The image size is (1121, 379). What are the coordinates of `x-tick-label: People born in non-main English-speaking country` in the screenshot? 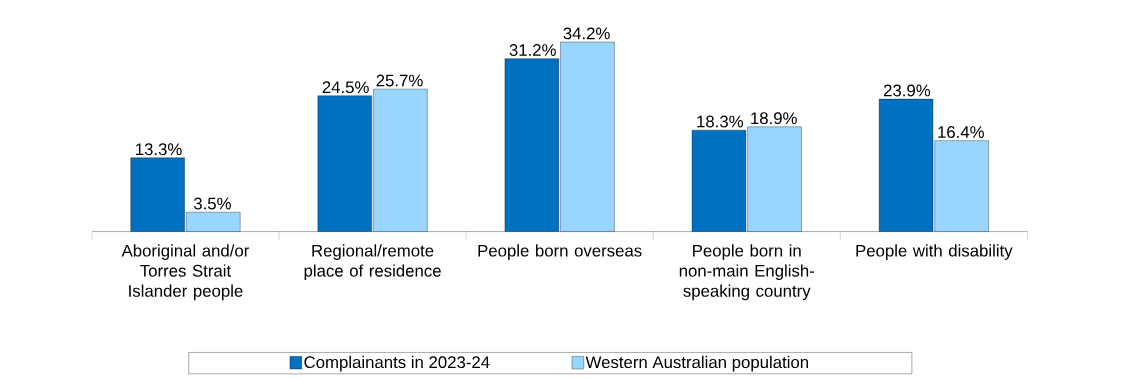 It's located at (747, 272).